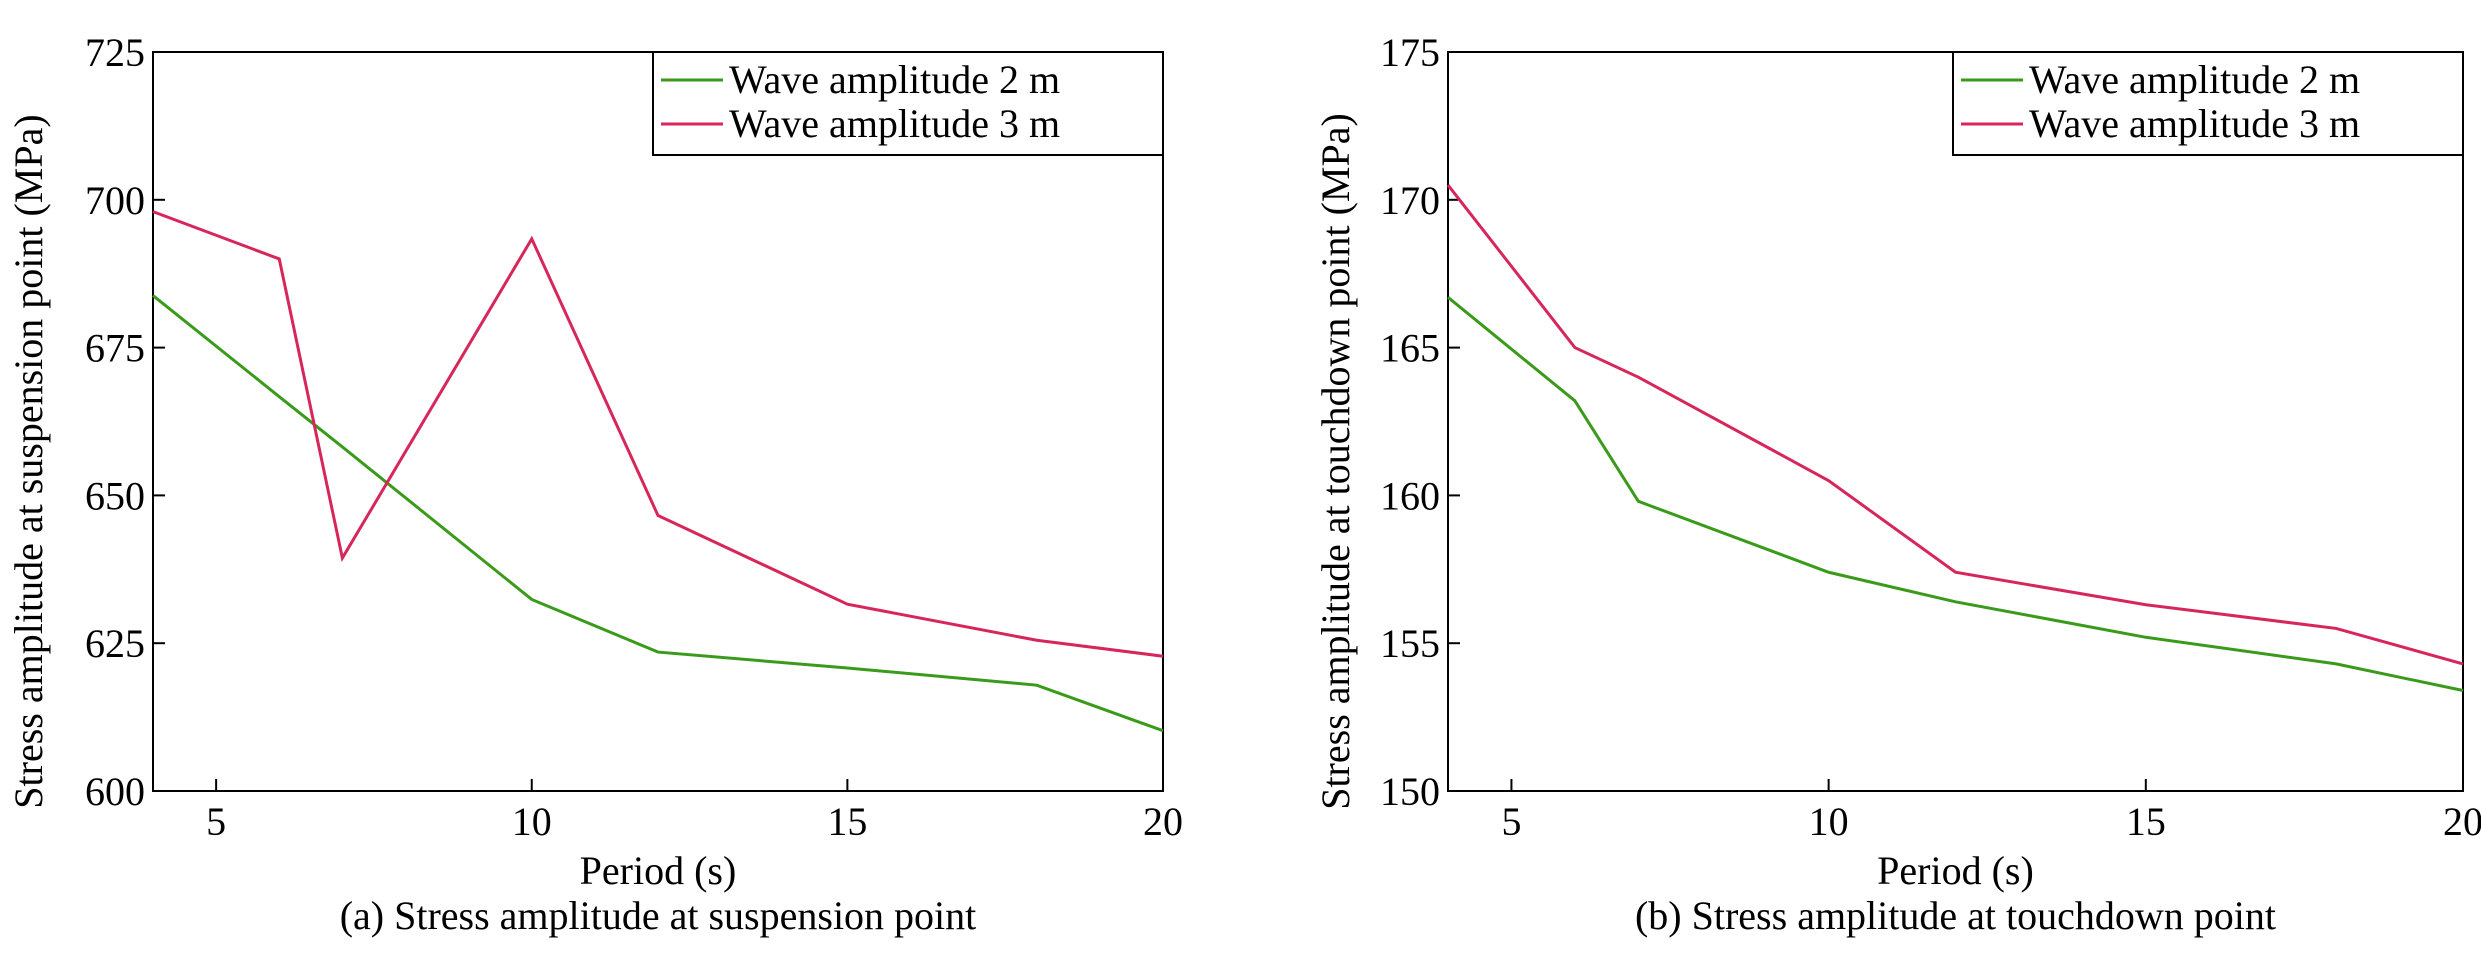  Describe the element at coordinates (1410, 495) in the screenshot. I see `y-tick-label: 160` at that location.